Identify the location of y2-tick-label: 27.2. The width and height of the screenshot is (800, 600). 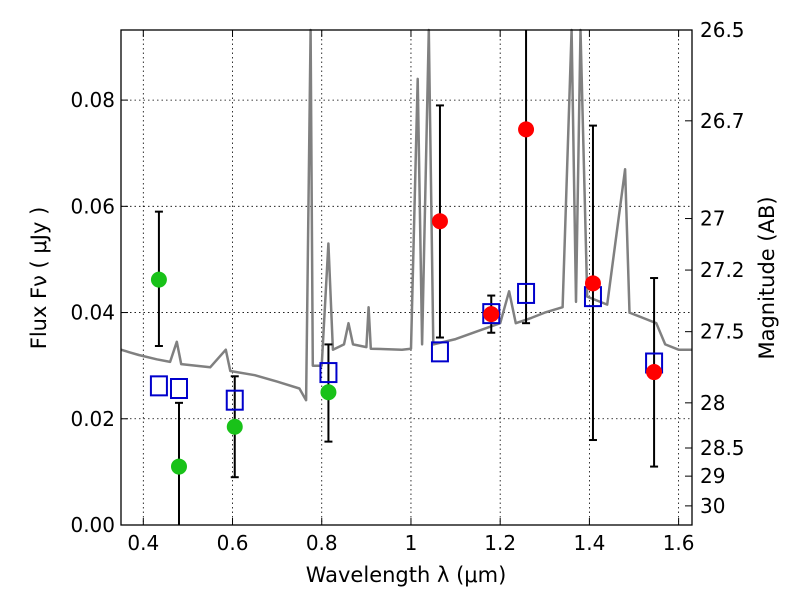
(722, 270).